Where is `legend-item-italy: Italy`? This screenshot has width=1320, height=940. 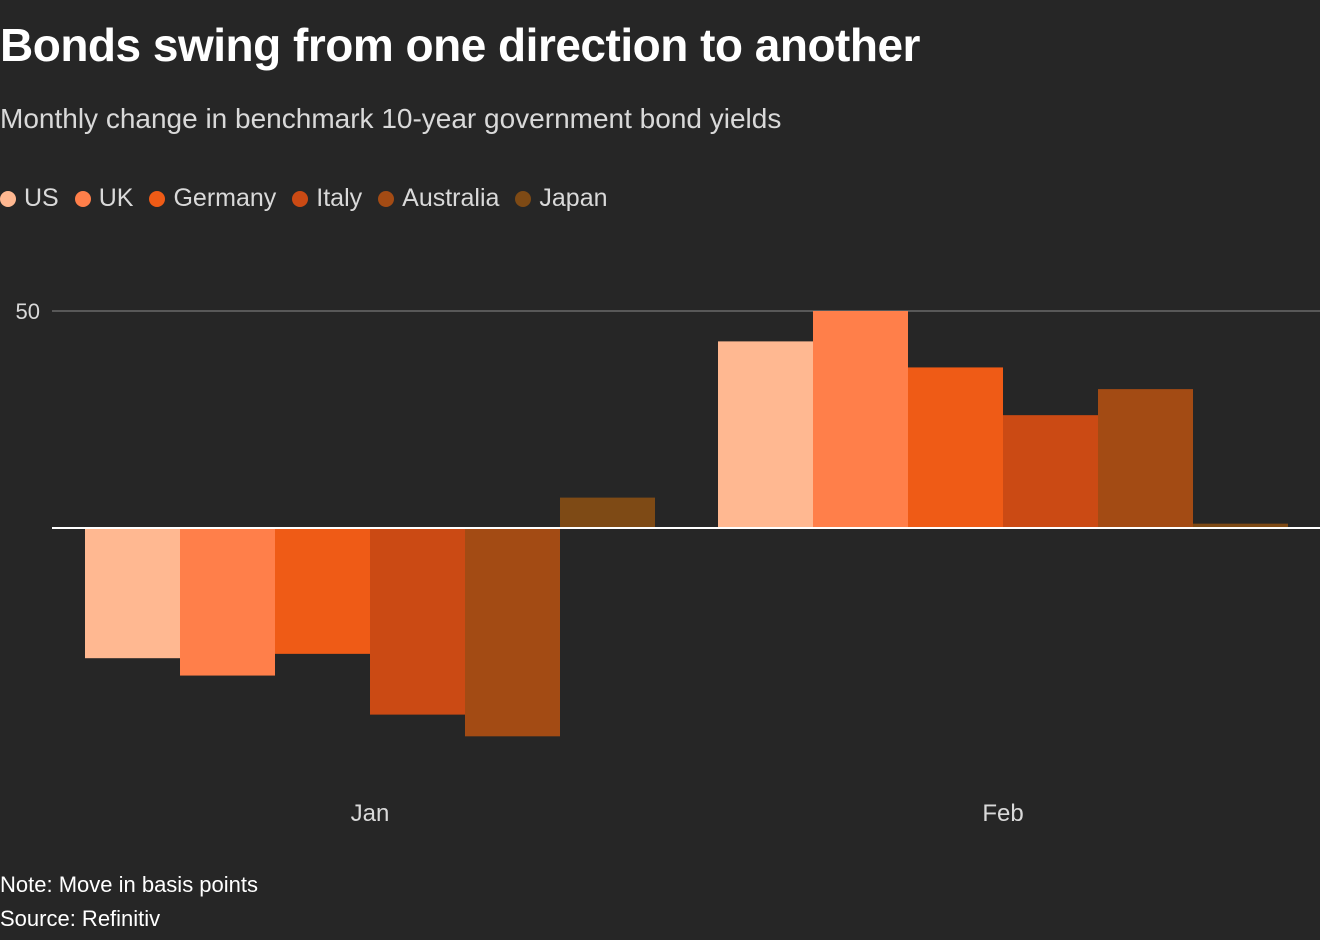 legend-item-italy: Italy is located at coordinates (327, 198).